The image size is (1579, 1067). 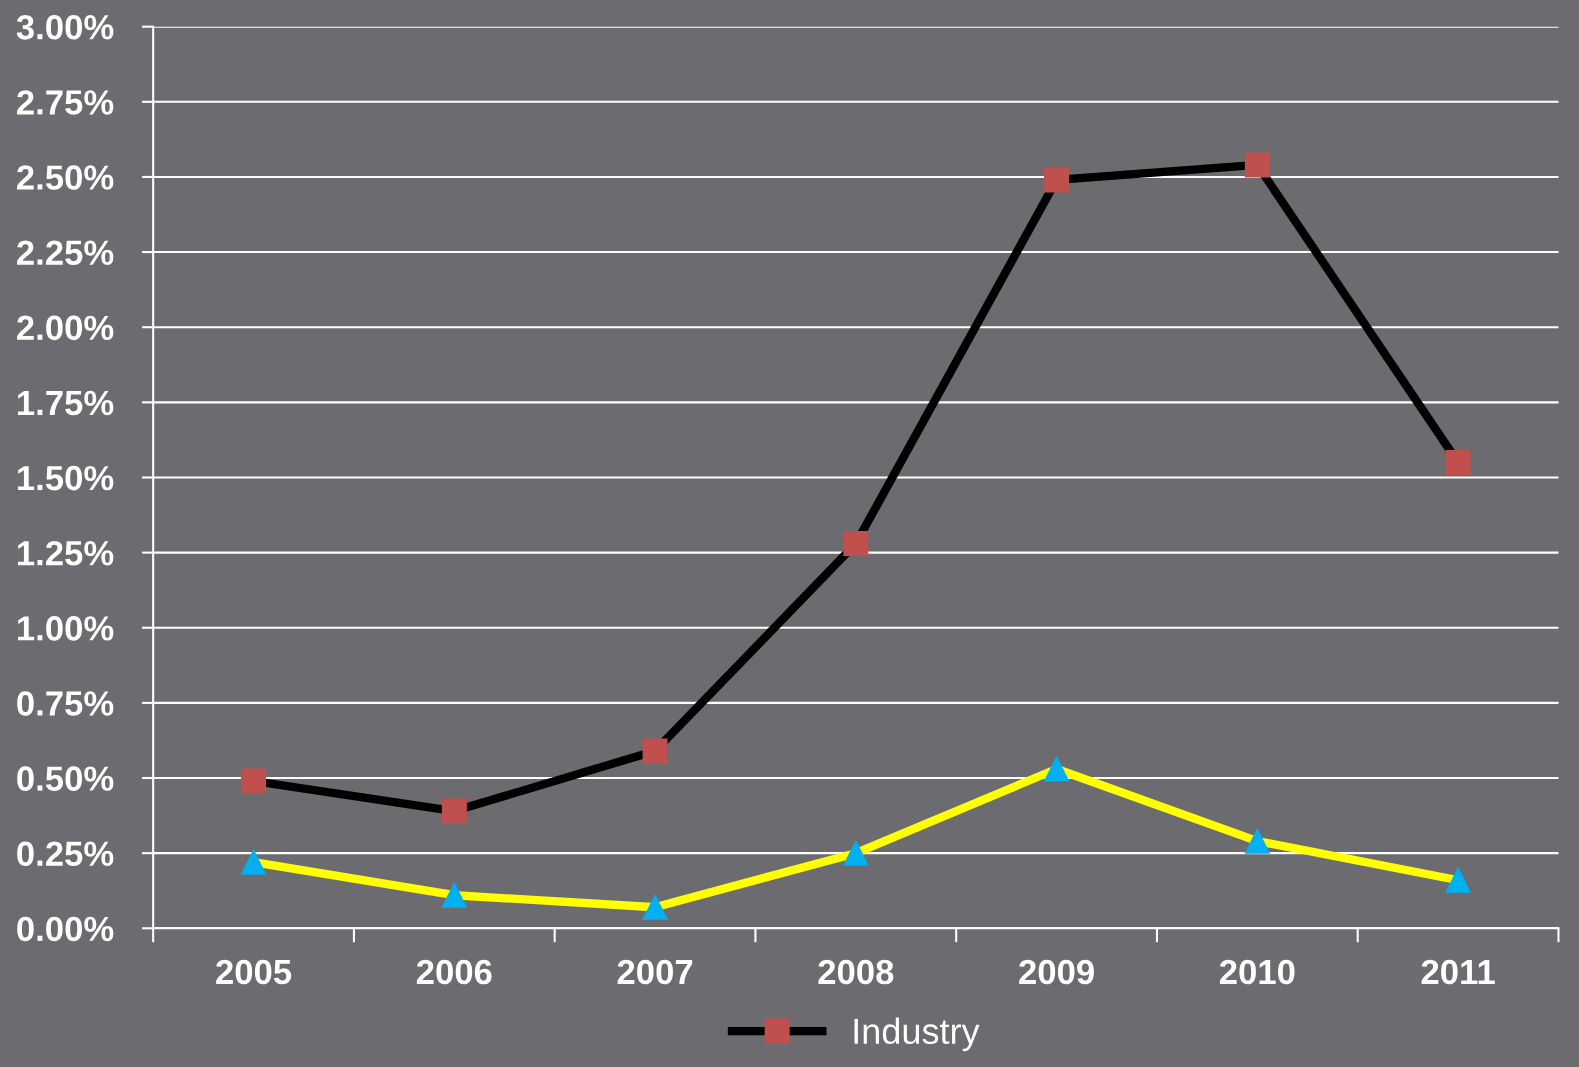 What do you see at coordinates (1257, 972) in the screenshot?
I see `x-tick-label: 2010` at bounding box center [1257, 972].